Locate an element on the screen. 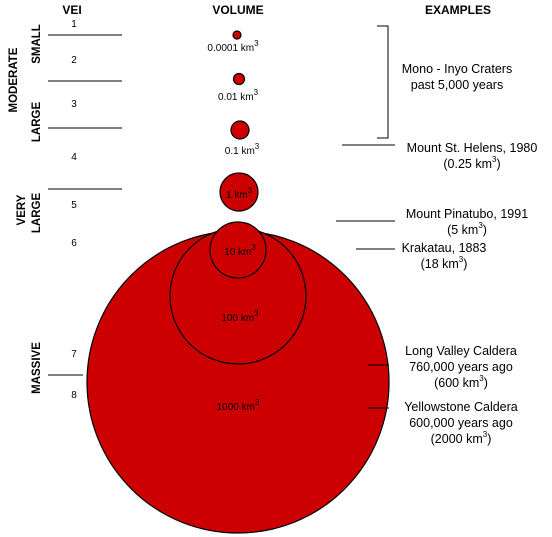 The height and width of the screenshot is (537, 552). vei-number: 4 is located at coordinates (74, 157).